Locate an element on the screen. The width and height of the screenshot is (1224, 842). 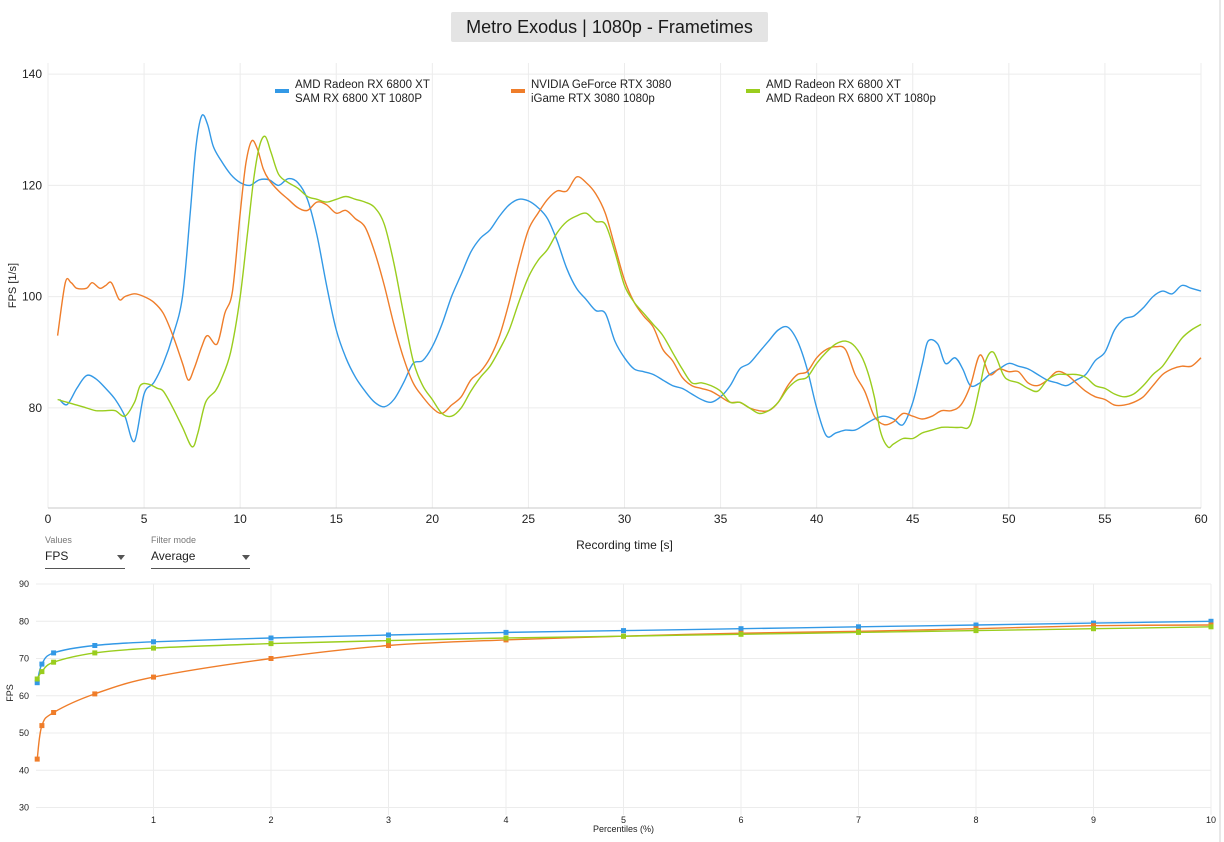
pct-x-tick-label: 5 is located at coordinates (623, 820).